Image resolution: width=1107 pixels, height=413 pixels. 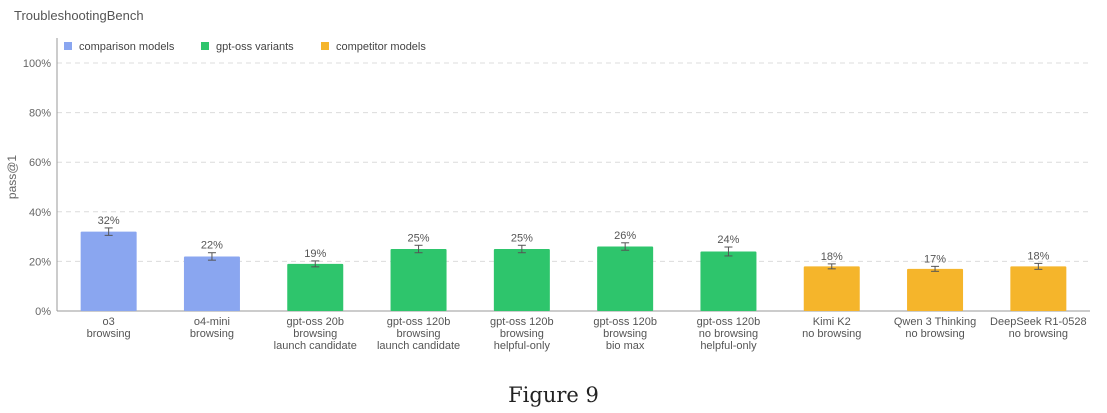 I want to click on y-tick-label: 60%, so click(x=40, y=163).